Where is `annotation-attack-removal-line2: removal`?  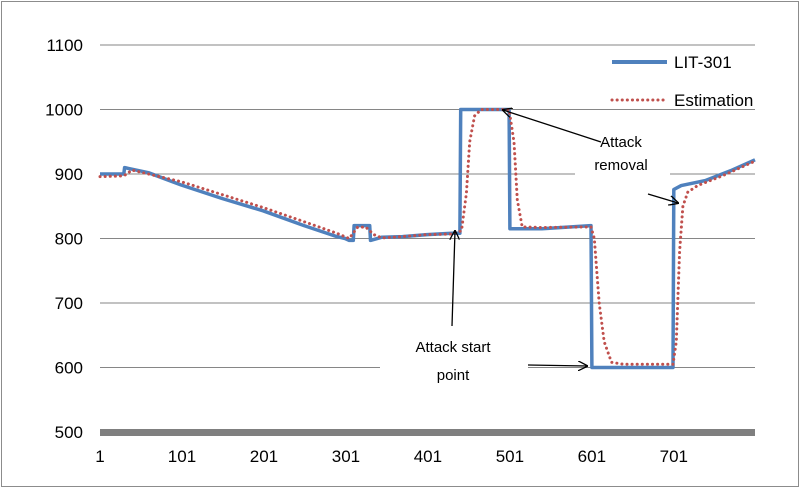 annotation-attack-removal-line2: removal is located at coordinates (620, 165).